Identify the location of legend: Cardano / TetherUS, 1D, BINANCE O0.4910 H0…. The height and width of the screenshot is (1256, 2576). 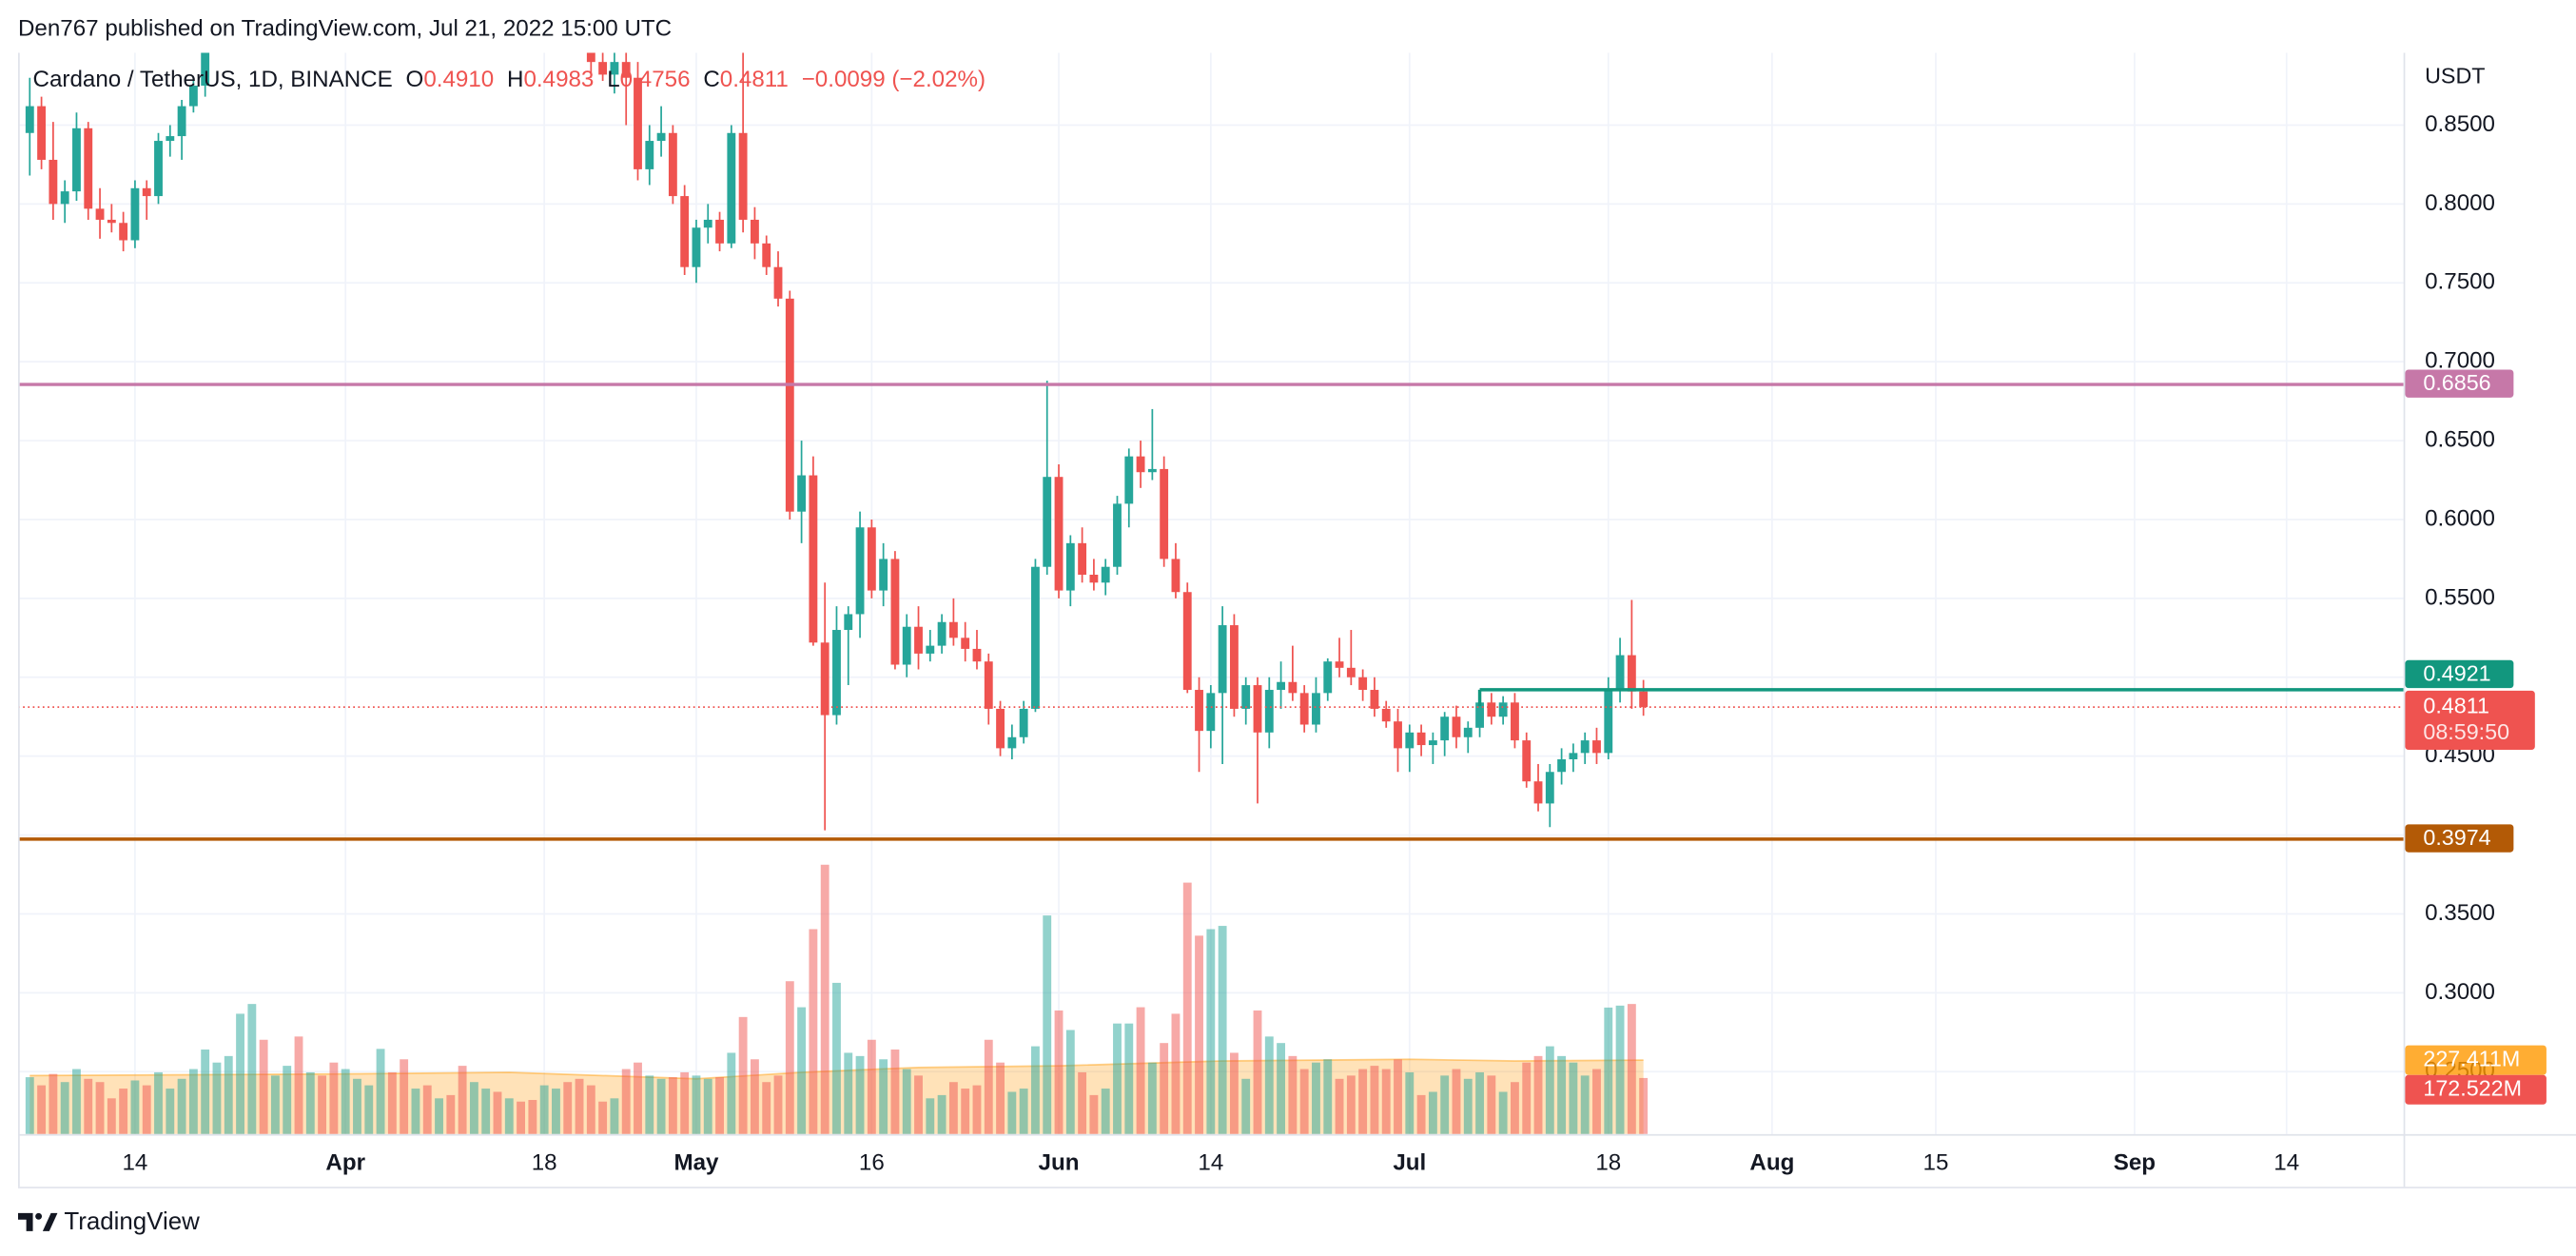
(510, 79).